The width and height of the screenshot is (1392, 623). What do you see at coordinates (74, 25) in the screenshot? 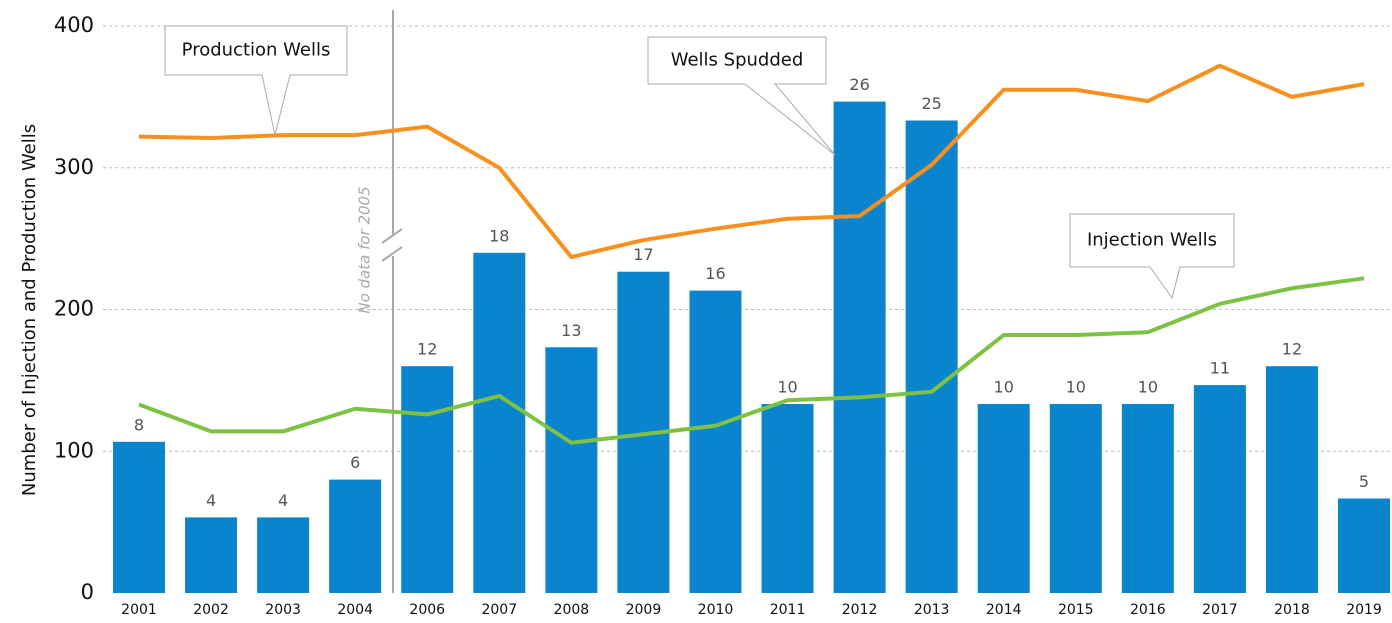
I see `y-tick-label: 400` at bounding box center [74, 25].